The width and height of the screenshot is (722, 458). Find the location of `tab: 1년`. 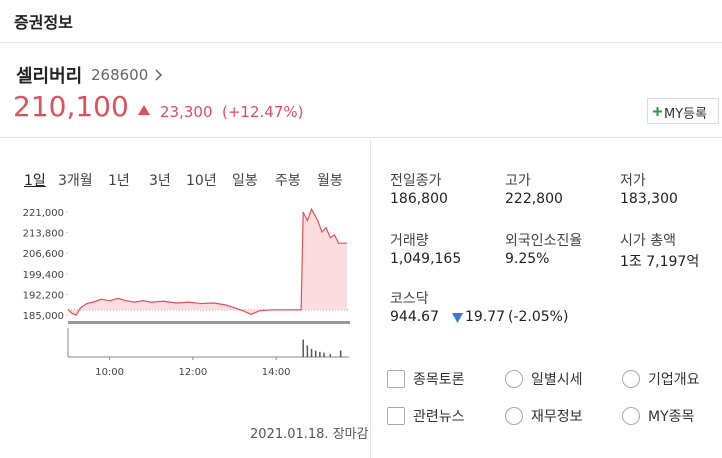

tab: 1년 is located at coordinates (119, 181).